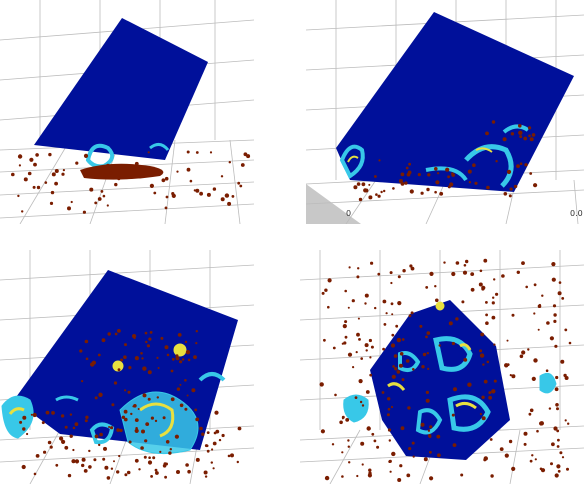 This screenshot has height=484, width=584. What do you see at coordinates (127, 156) in the screenshot?
I see `contact-patch` at bounding box center [127, 156].